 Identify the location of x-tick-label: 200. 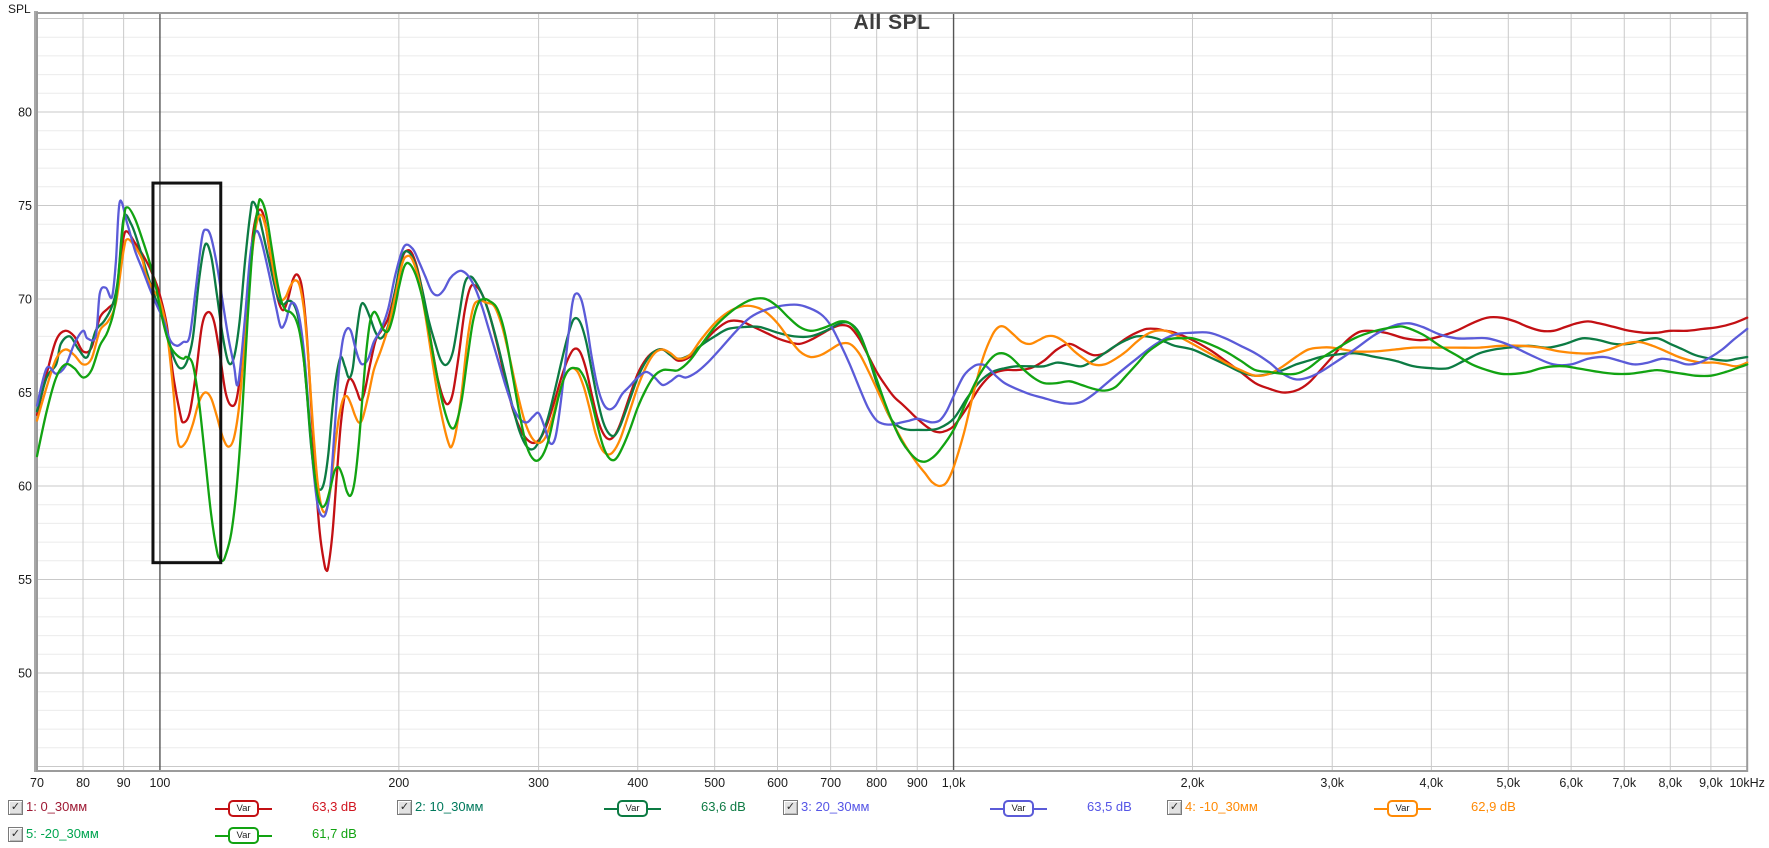
(398, 783).